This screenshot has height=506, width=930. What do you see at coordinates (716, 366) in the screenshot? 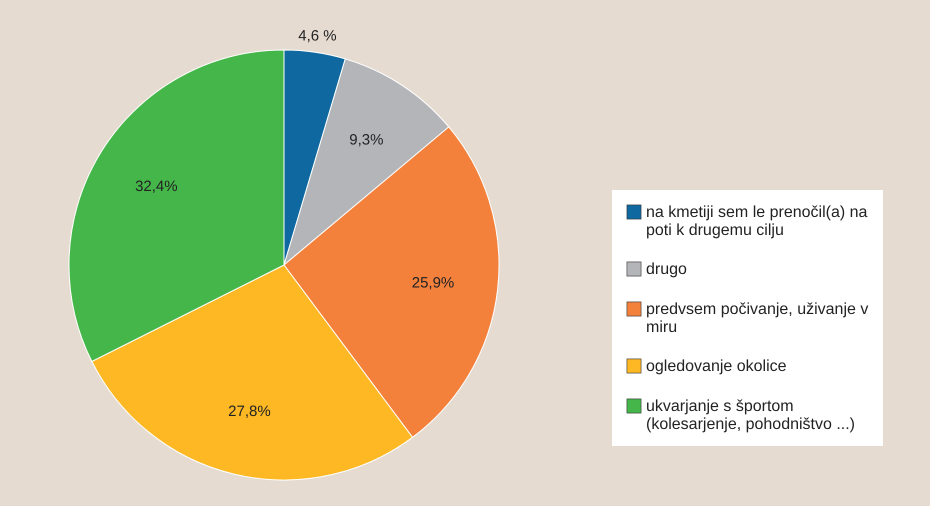
I see `legend-label: ogledovanje okolice` at bounding box center [716, 366].